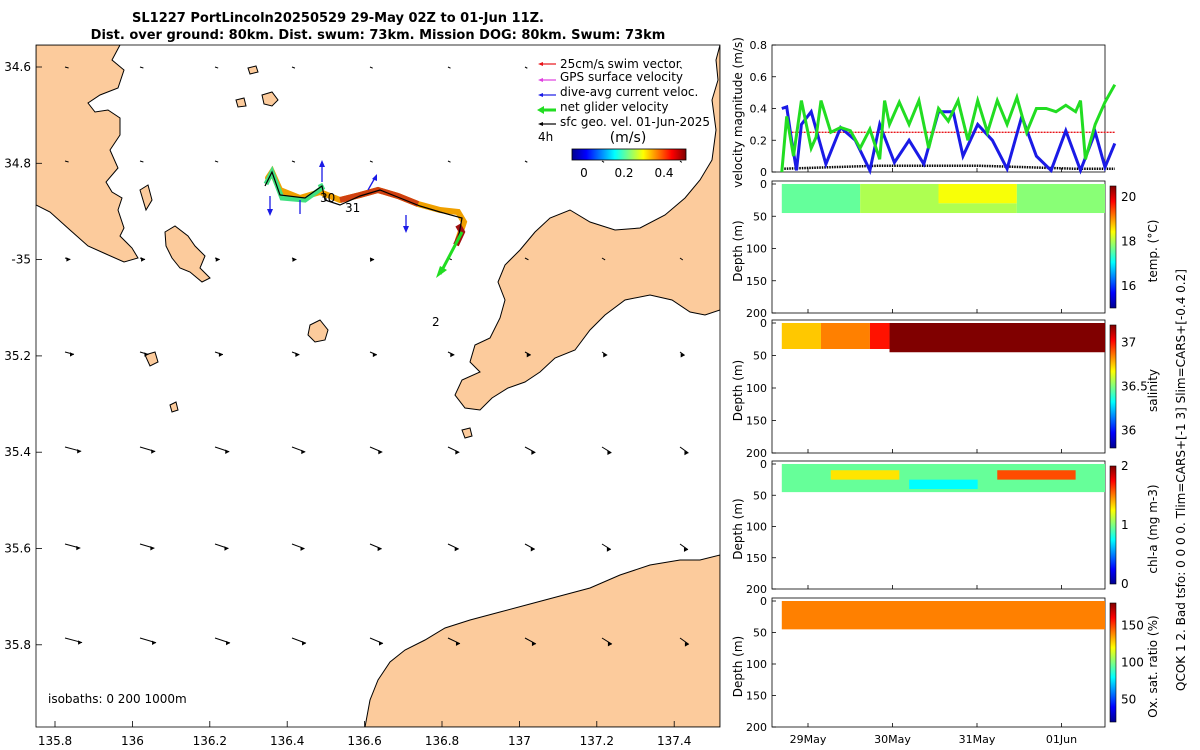  What do you see at coordinates (584, 173) in the screenshot?
I see `colorbar-tick-0: 0` at bounding box center [584, 173].